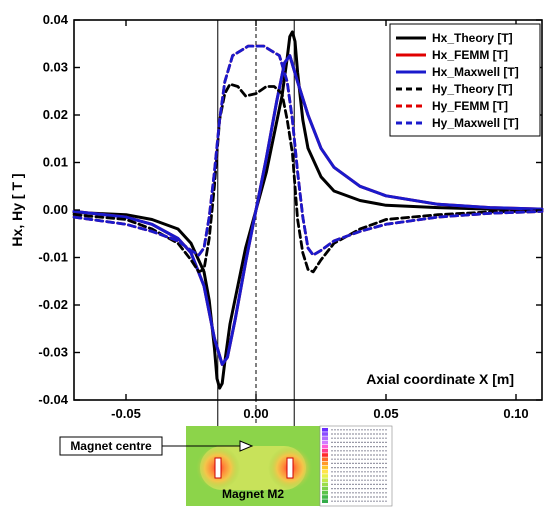 The height and width of the screenshot is (522, 550). Describe the element at coordinates (475, 123) in the screenshot. I see `legend-label-hy-maxwell-t: Hy_Maxwell [T]` at that location.